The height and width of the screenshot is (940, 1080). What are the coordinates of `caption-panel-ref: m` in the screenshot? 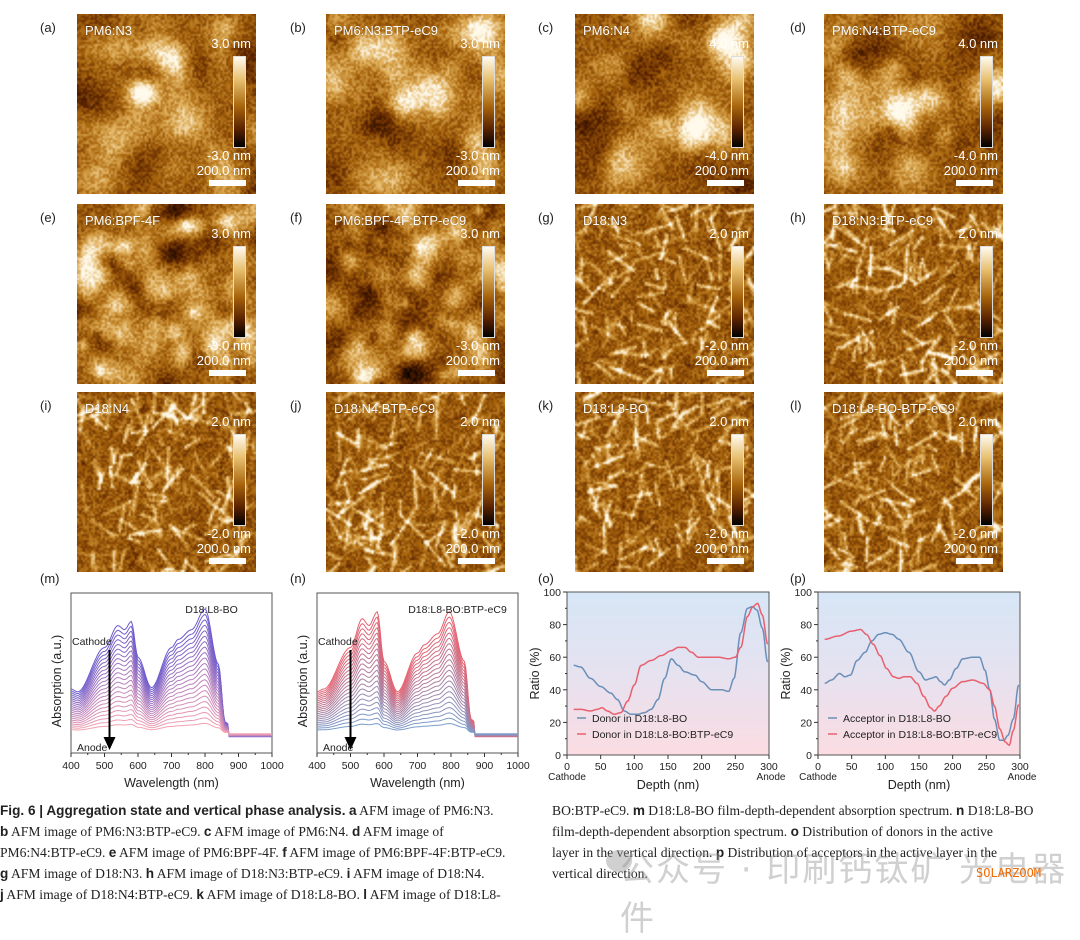 It's located at (639, 810).